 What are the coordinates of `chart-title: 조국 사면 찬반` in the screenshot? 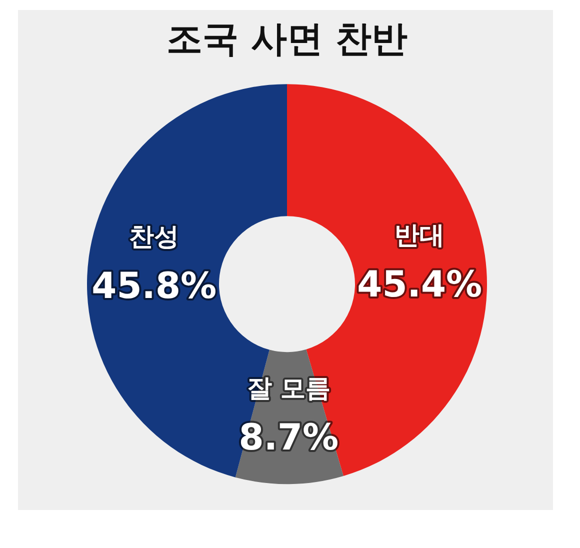 It's located at (287, 39).